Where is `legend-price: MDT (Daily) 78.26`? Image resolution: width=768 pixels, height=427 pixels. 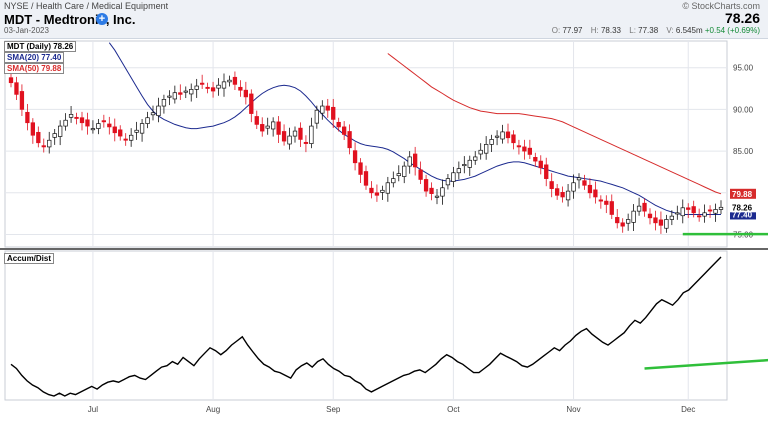
legend-price: MDT (Daily) 78.26 is located at coordinates (40, 46).